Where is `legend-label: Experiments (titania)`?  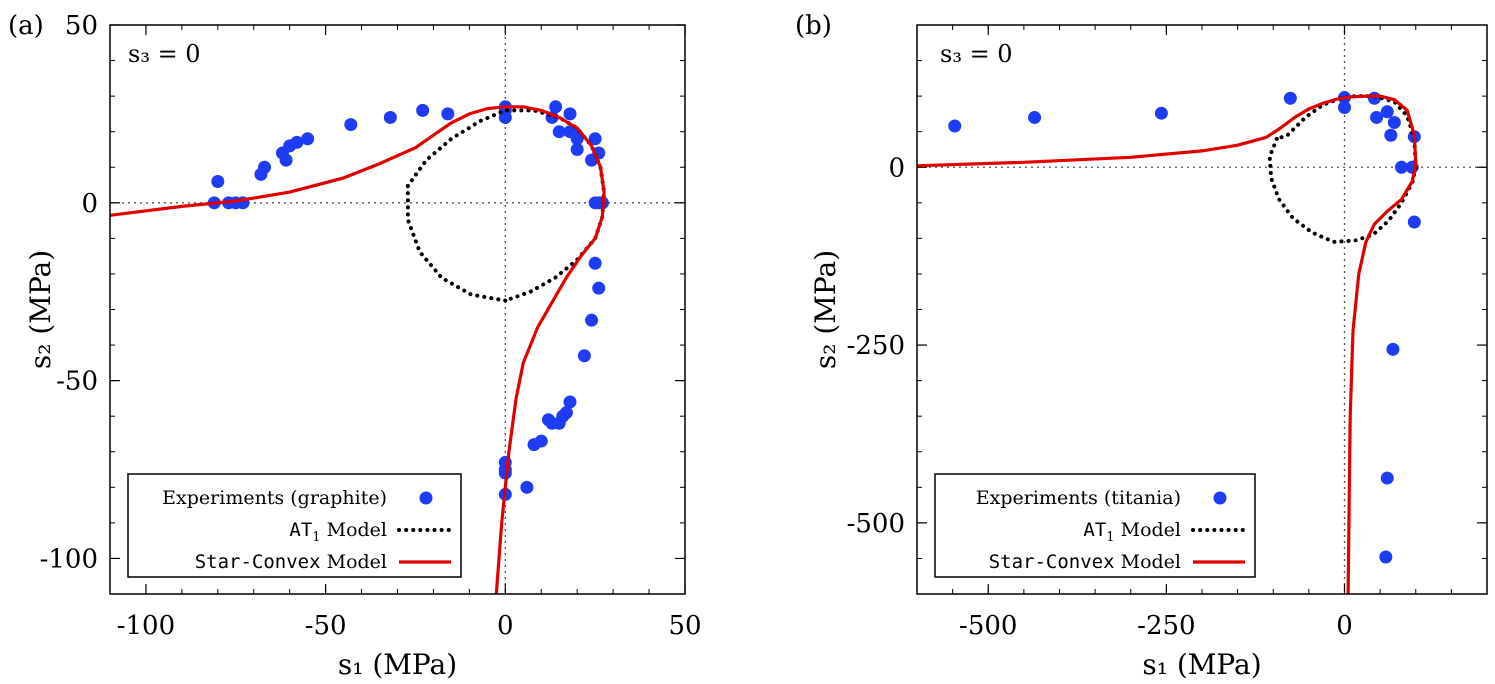 legend-label: Experiments (titania) is located at coordinates (1078, 498).